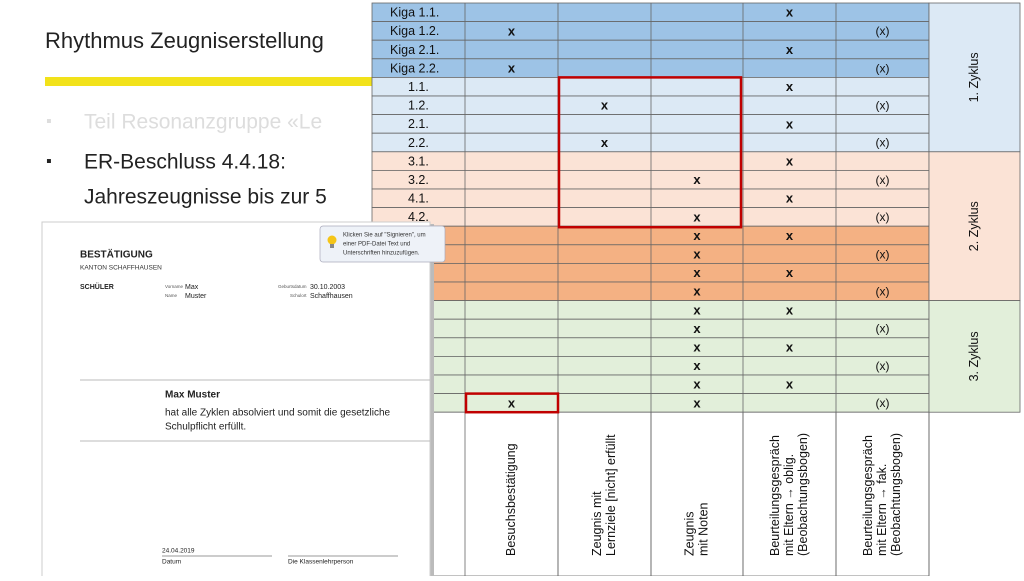  Describe the element at coordinates (418, 106) in the screenshot. I see `row-label: 1.2.` at that location.